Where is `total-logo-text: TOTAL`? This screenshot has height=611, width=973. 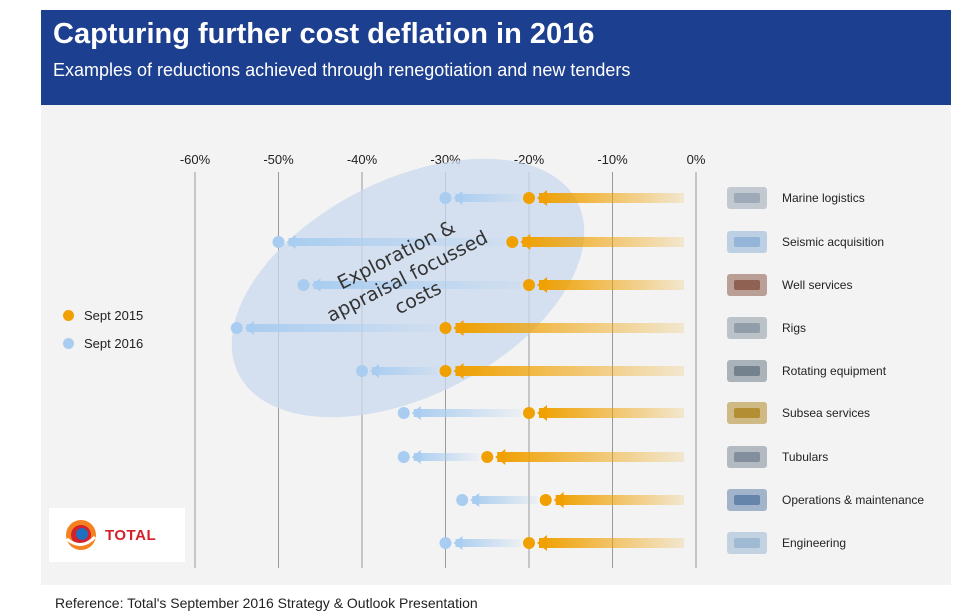
total-logo-text: TOTAL is located at coordinates (131, 535).